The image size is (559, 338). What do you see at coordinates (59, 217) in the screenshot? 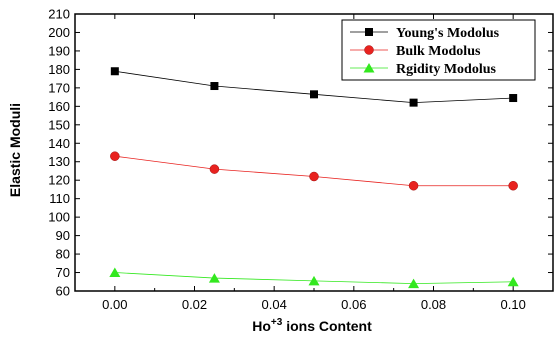
I see `y-tick-label: 100` at bounding box center [59, 217].